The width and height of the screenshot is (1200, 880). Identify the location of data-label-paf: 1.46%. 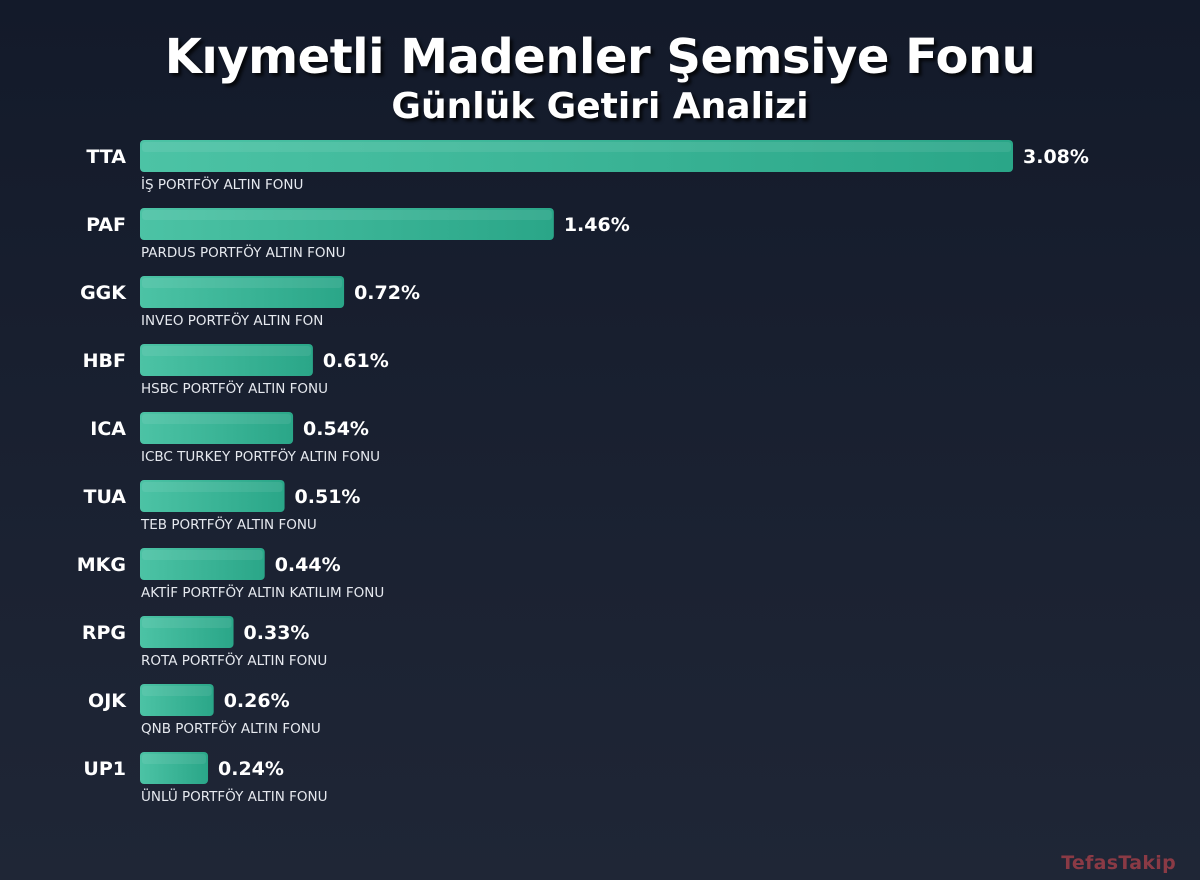
(597, 225).